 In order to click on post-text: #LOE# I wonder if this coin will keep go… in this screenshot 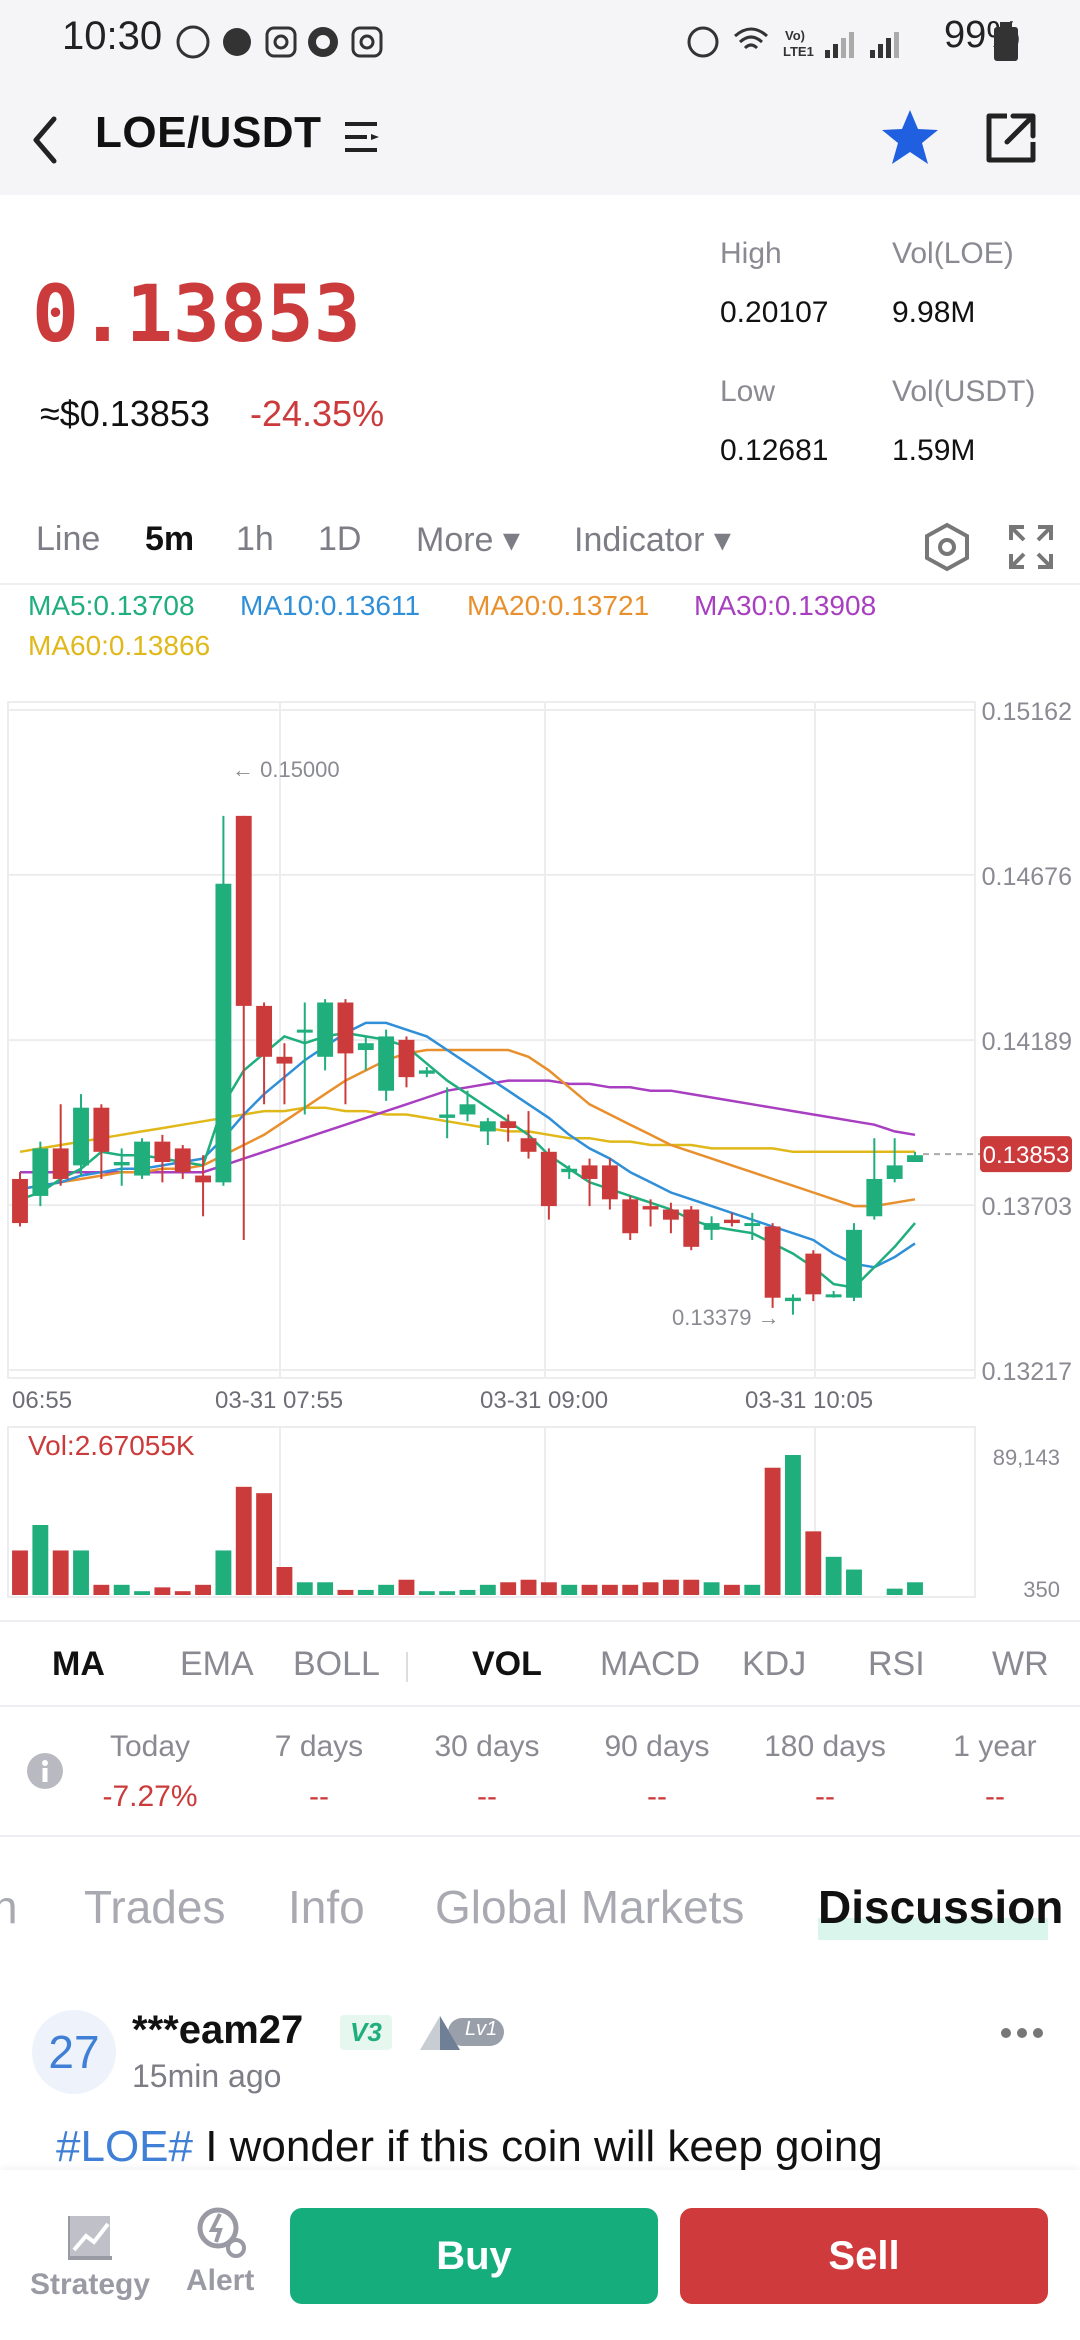, I will do `click(469, 2147)`.